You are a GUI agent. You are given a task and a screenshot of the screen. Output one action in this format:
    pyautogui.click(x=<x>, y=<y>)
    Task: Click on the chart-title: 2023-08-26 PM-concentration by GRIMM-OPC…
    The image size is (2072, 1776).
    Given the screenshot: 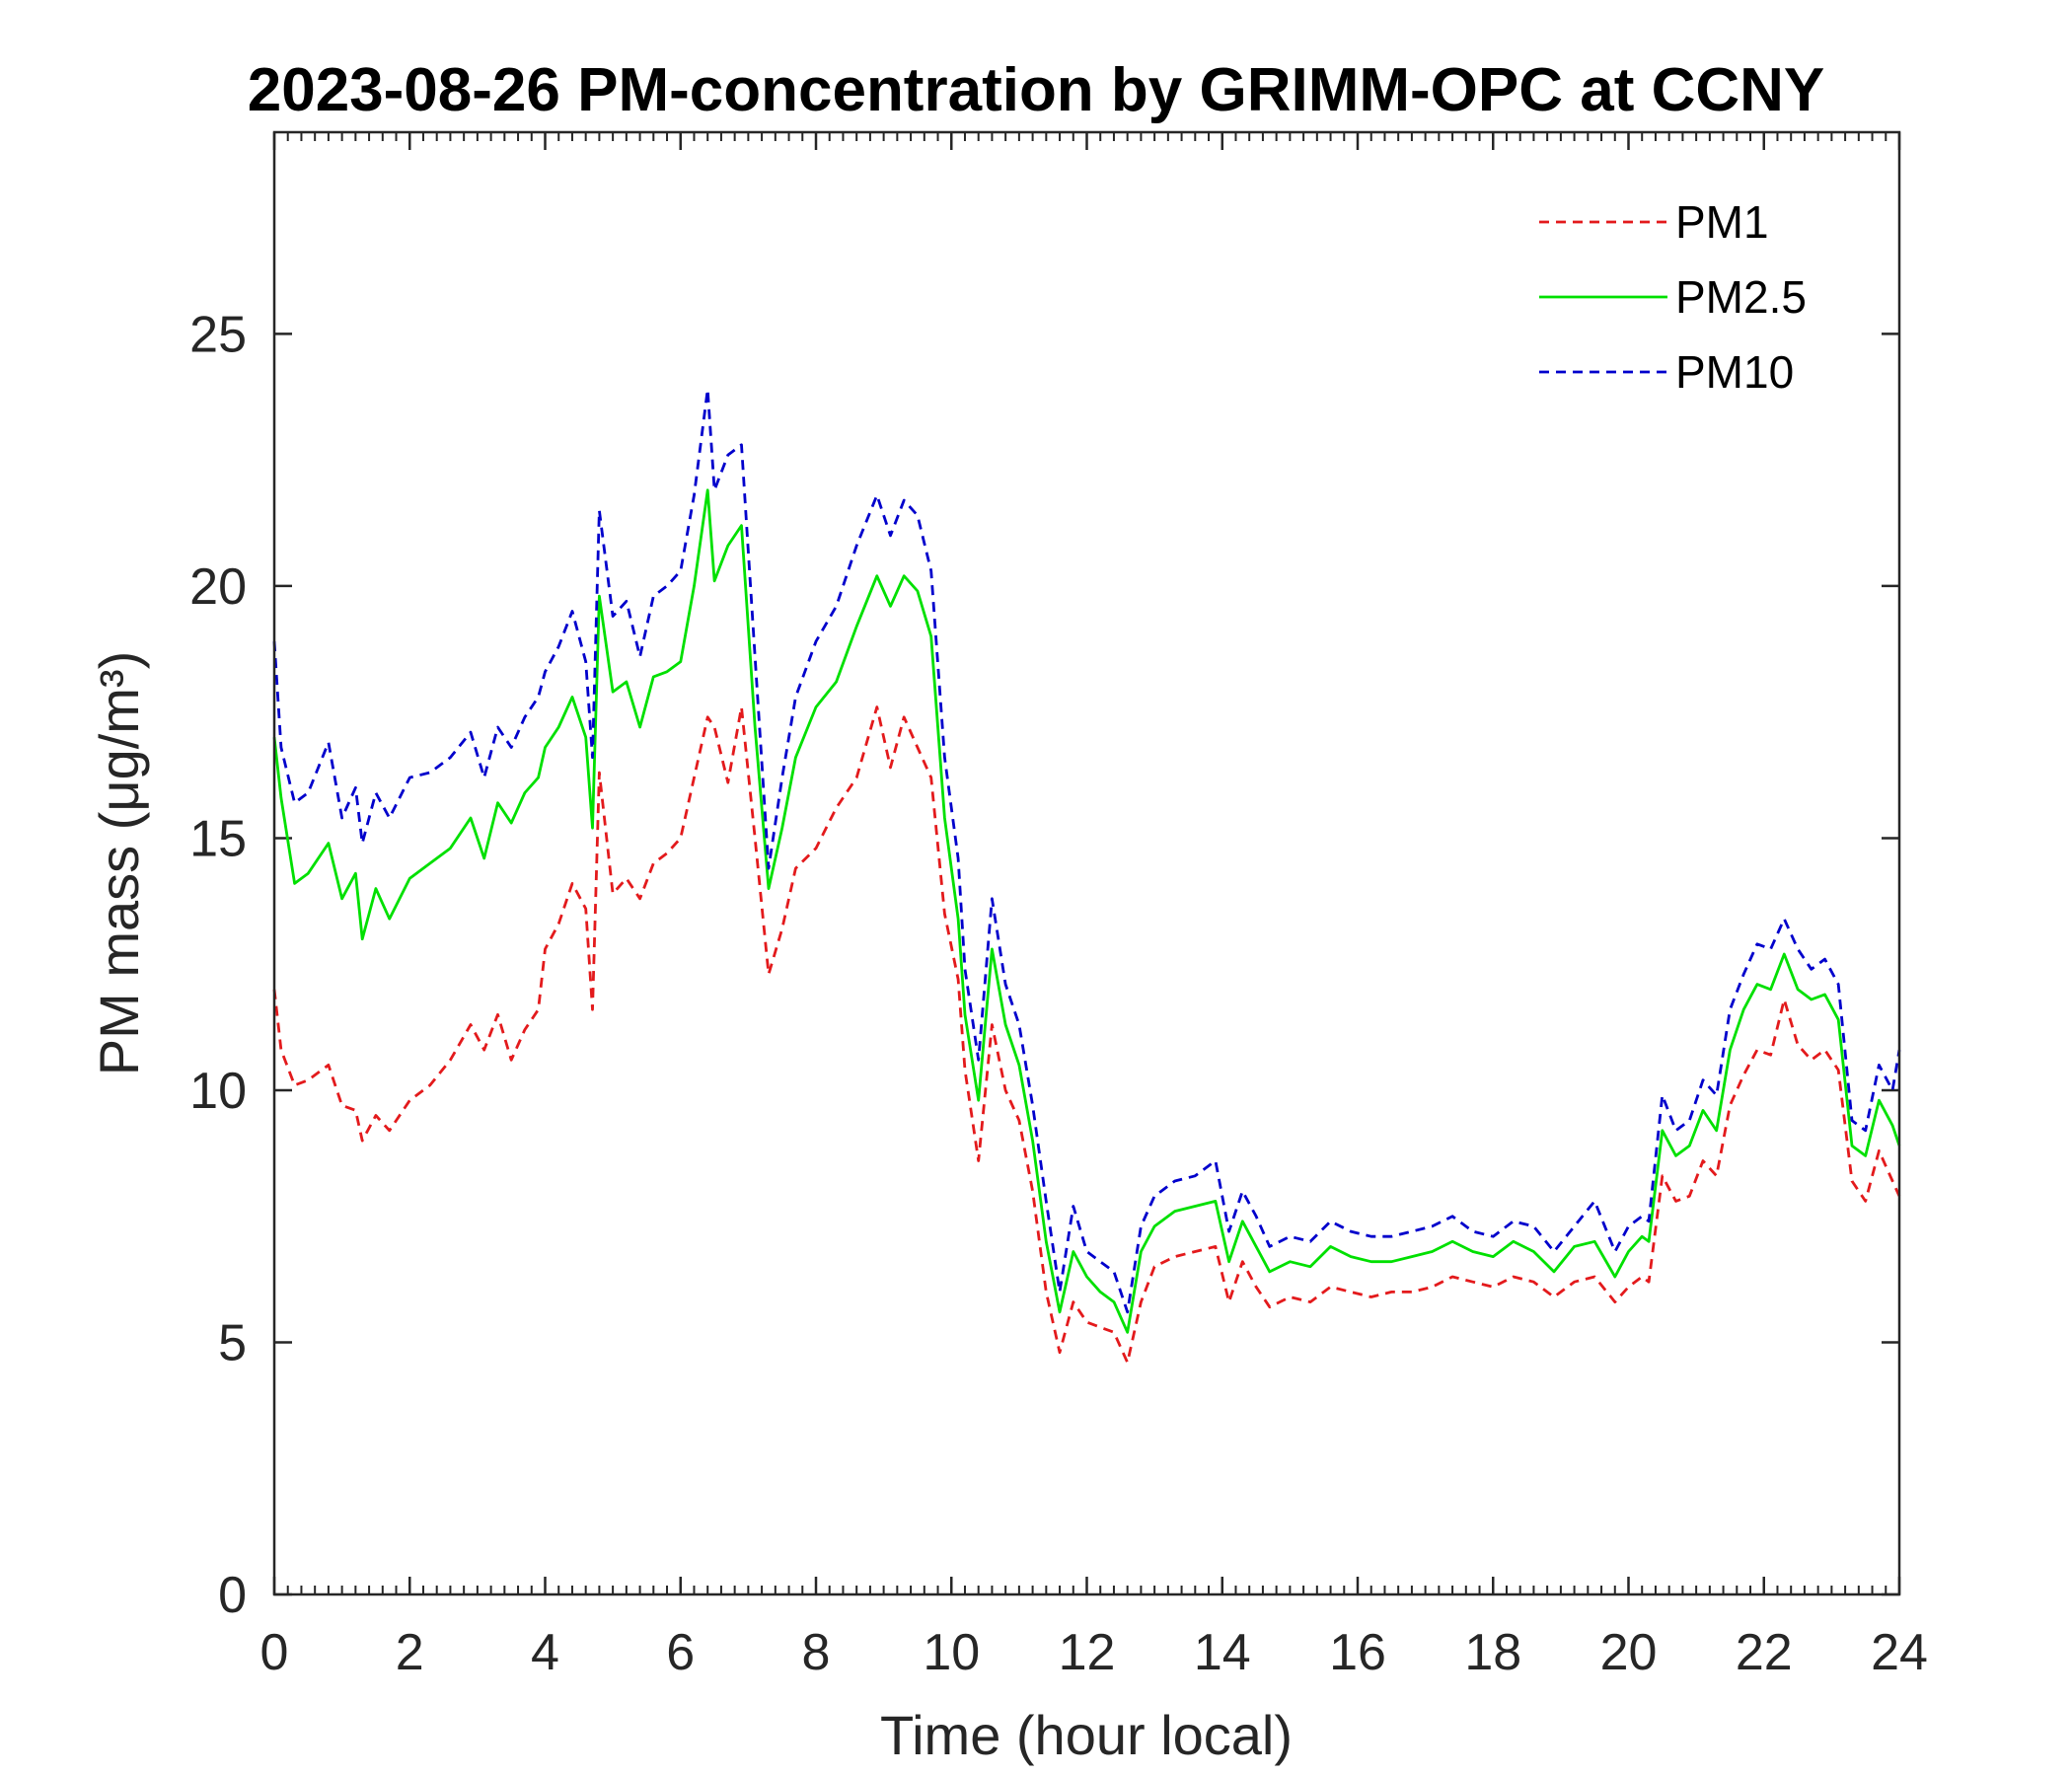 What is the action you would take?
    pyautogui.click(x=1037, y=90)
    